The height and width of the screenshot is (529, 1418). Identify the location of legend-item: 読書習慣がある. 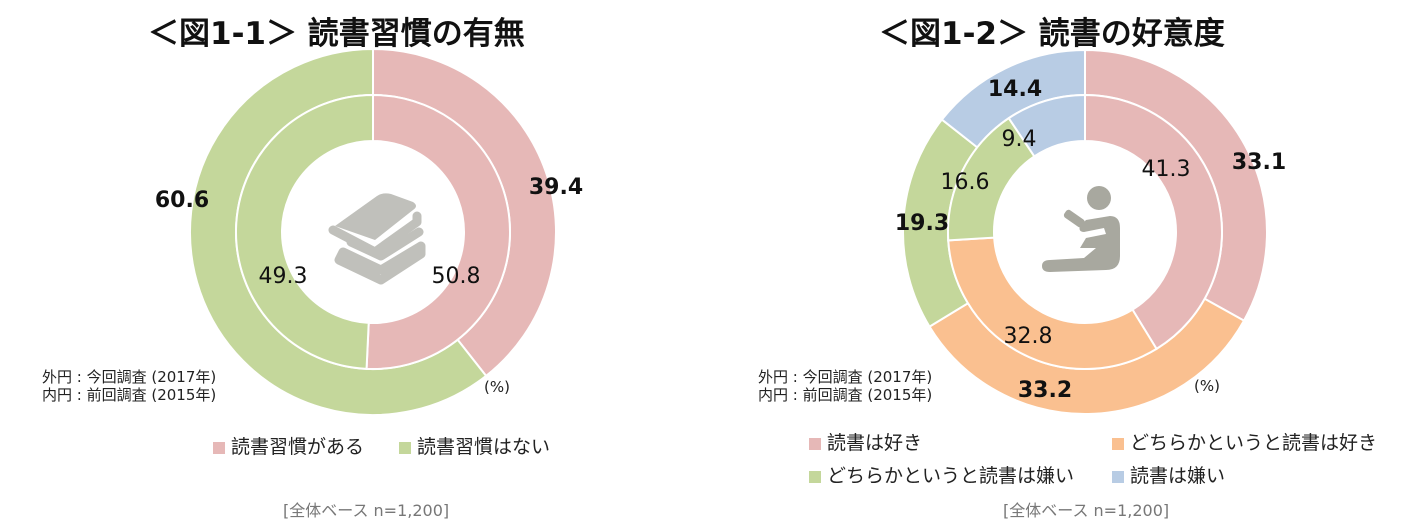
(288, 445).